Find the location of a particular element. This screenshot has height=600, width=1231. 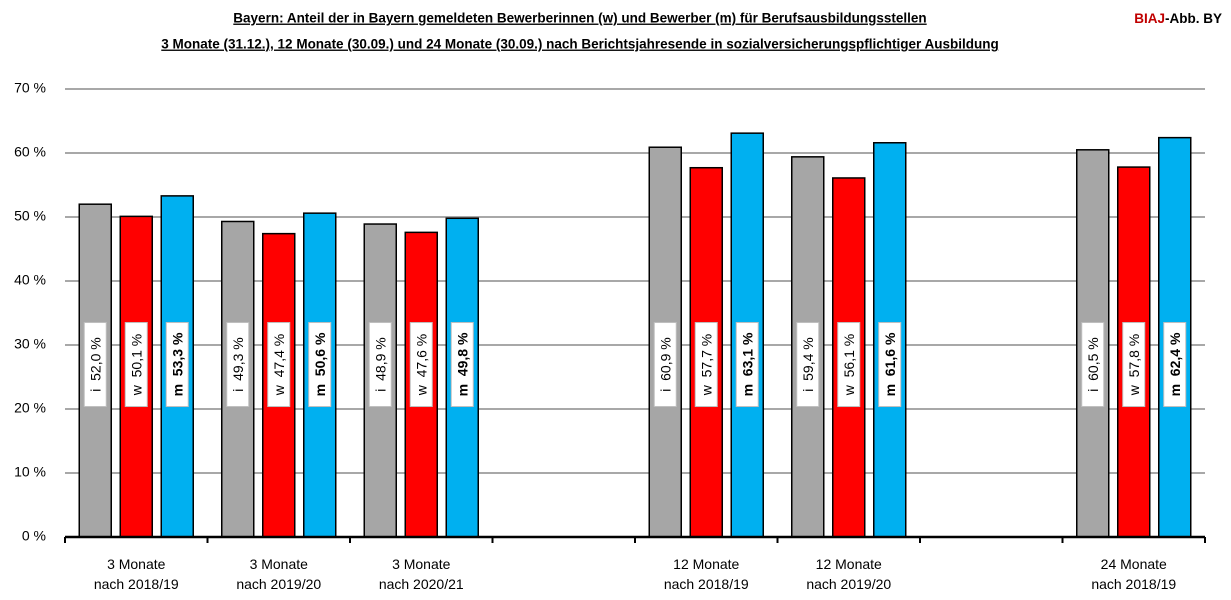

value-label-text: i 59,4 % is located at coordinates (807, 364).